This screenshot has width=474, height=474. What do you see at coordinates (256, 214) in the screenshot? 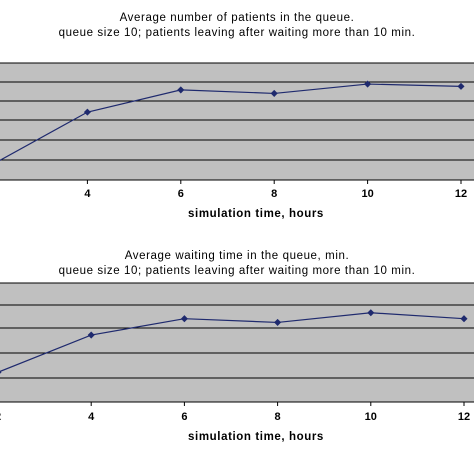
I see `chart1-x-axis-label: simulation time, hours` at bounding box center [256, 214].